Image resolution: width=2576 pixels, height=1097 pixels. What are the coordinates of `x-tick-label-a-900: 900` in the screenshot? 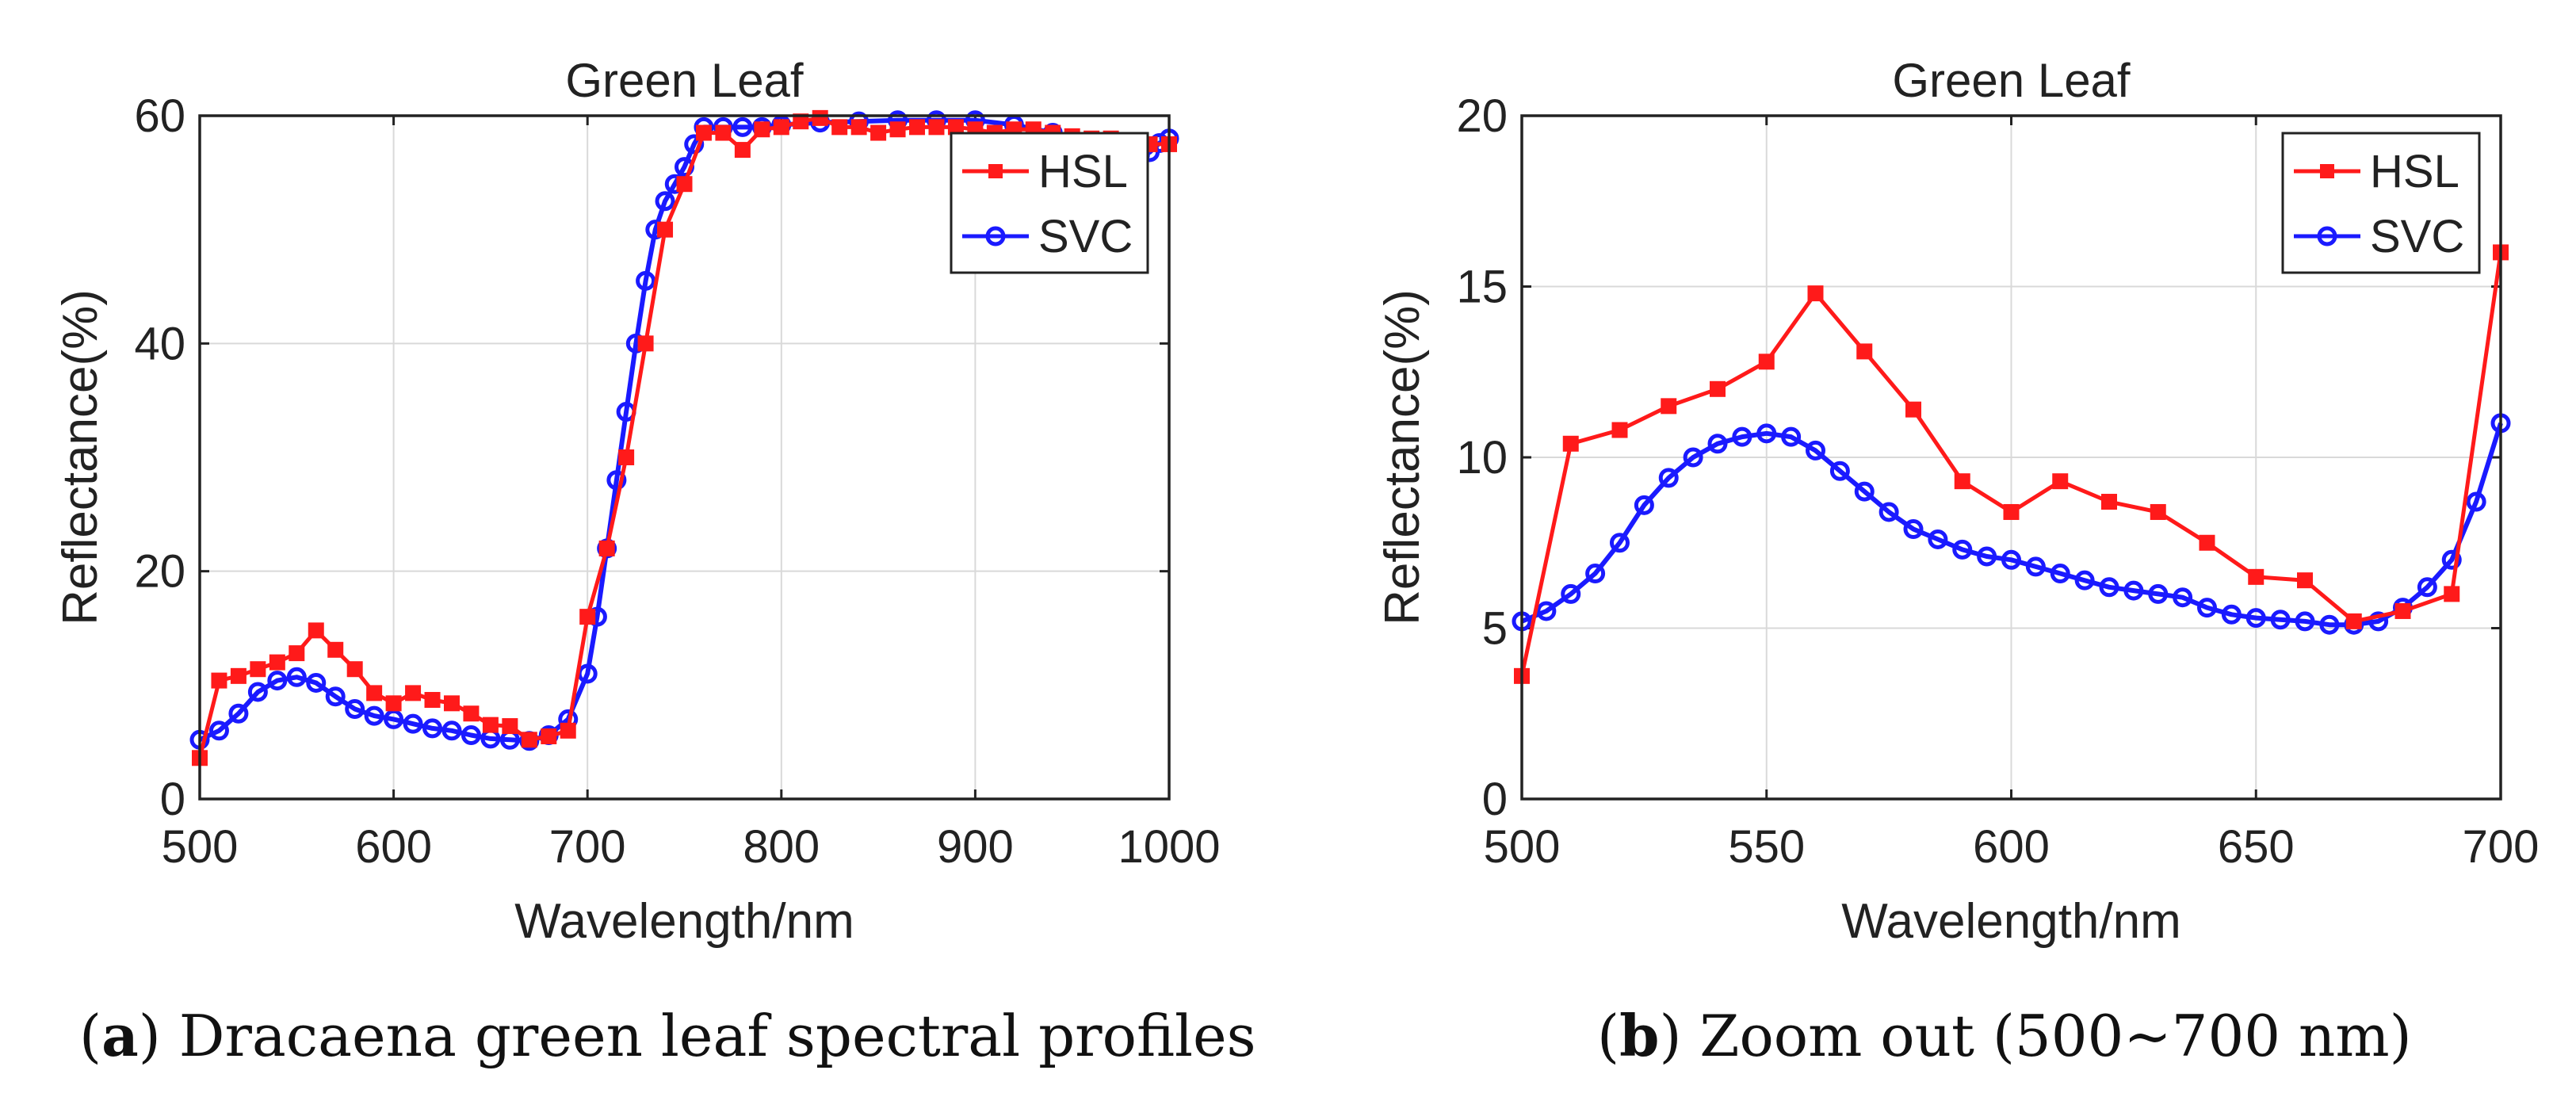 It's located at (976, 847).